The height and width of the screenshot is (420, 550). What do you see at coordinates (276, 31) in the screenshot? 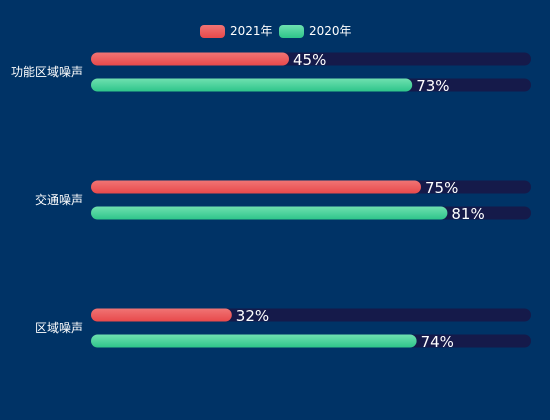
I see `legend: 2021年 2020年` at bounding box center [276, 31].